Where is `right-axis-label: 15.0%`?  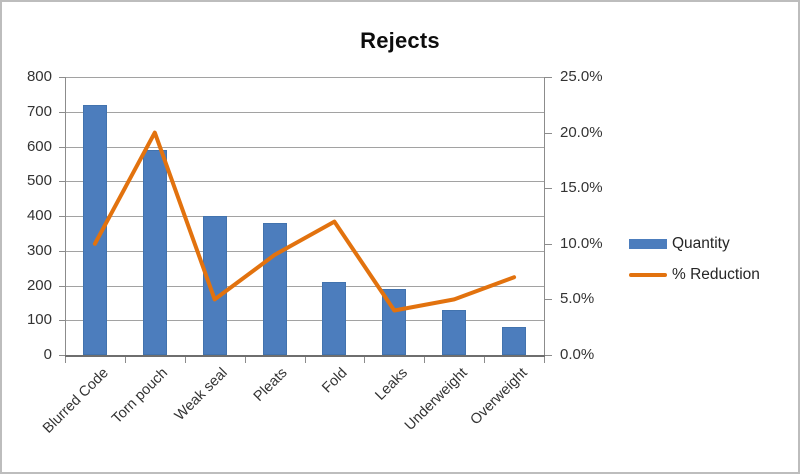
right-axis-label: 15.0% is located at coordinates (581, 188).